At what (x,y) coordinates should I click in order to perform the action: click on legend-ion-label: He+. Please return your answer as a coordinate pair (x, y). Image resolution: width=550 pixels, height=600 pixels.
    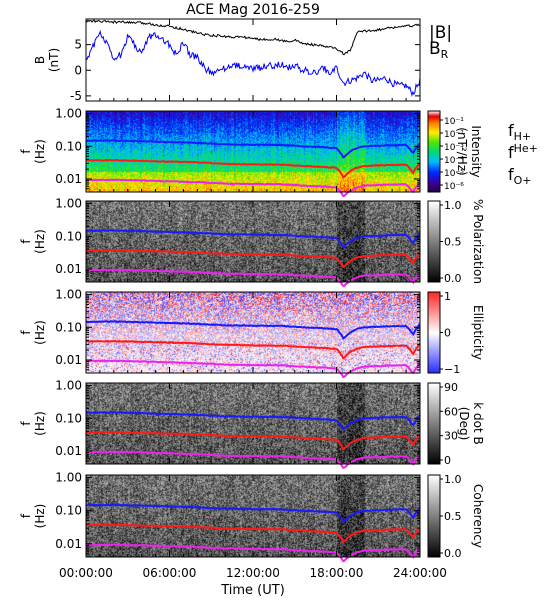
    Looking at the image, I should click on (526, 148).